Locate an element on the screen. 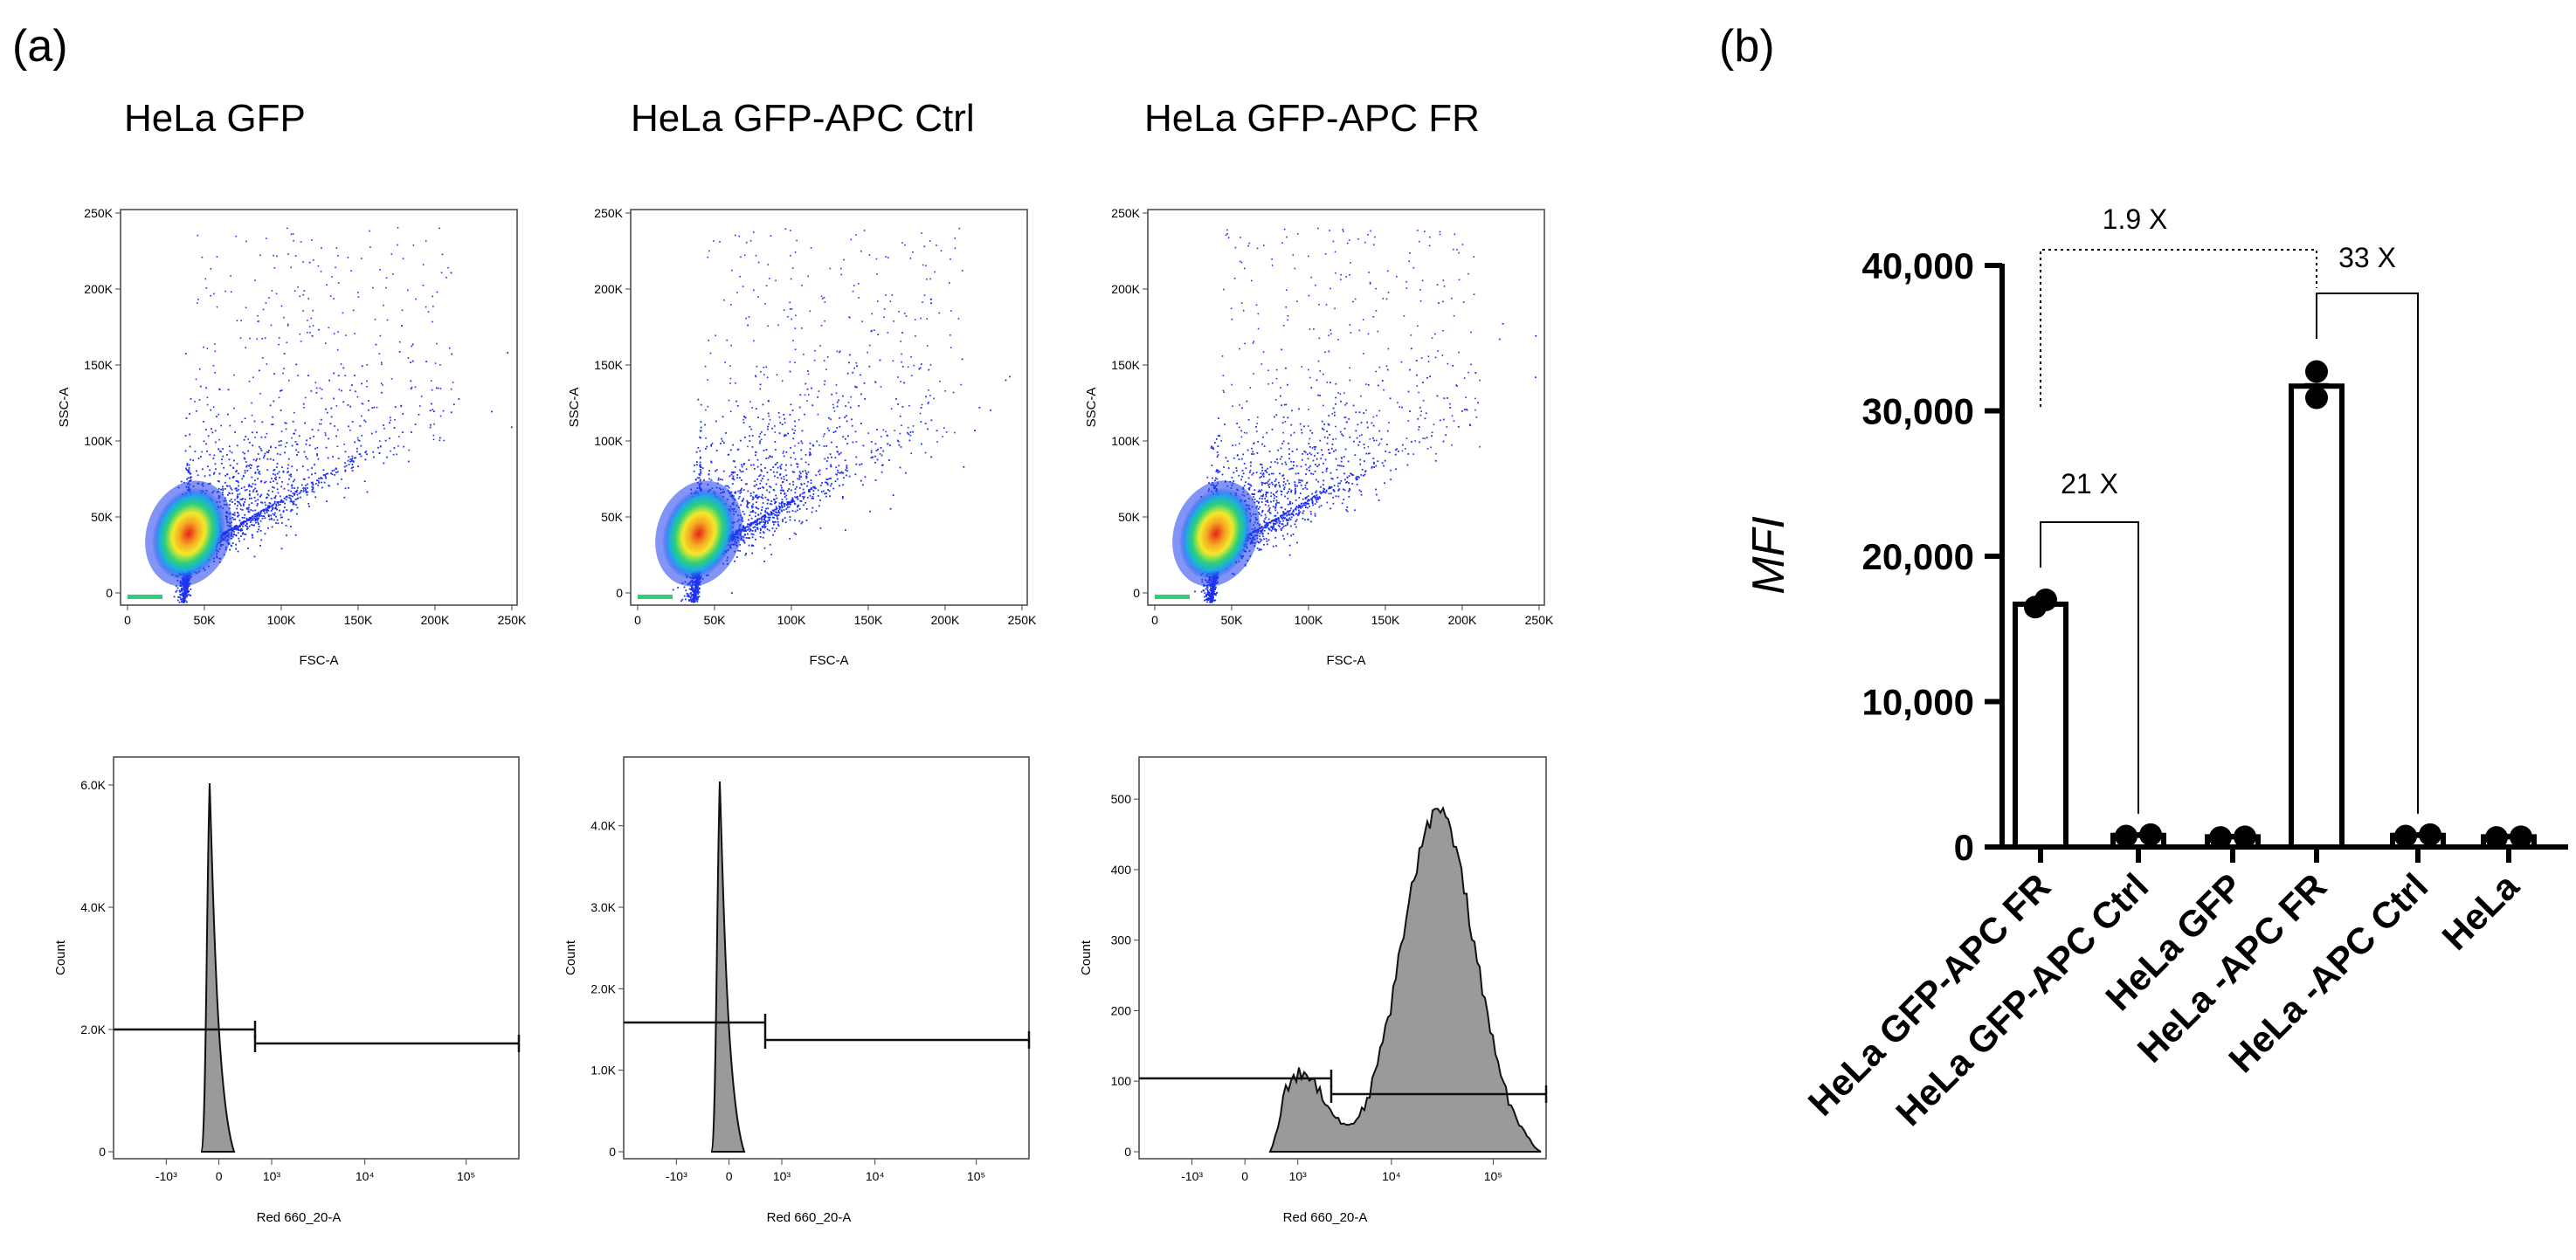 The width and height of the screenshot is (2576, 1260). histogram-frame is located at coordinates (1342, 958).